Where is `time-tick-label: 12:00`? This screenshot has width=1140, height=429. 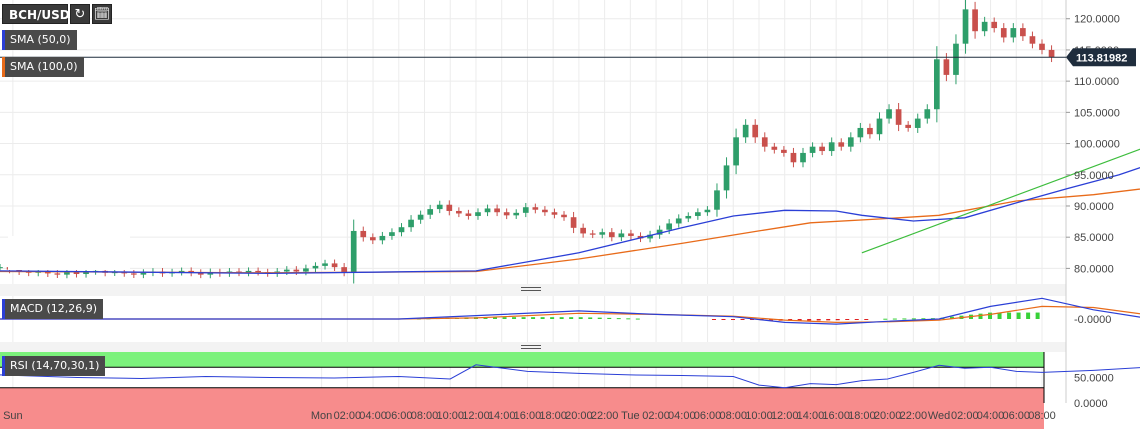 time-tick-label: 12:00 is located at coordinates (476, 416).